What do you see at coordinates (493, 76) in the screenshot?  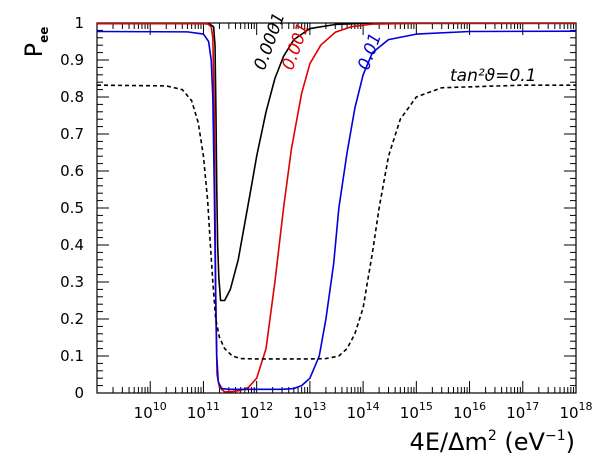 I see `annotation-label: tan²ϑ=0.1` at bounding box center [493, 76].